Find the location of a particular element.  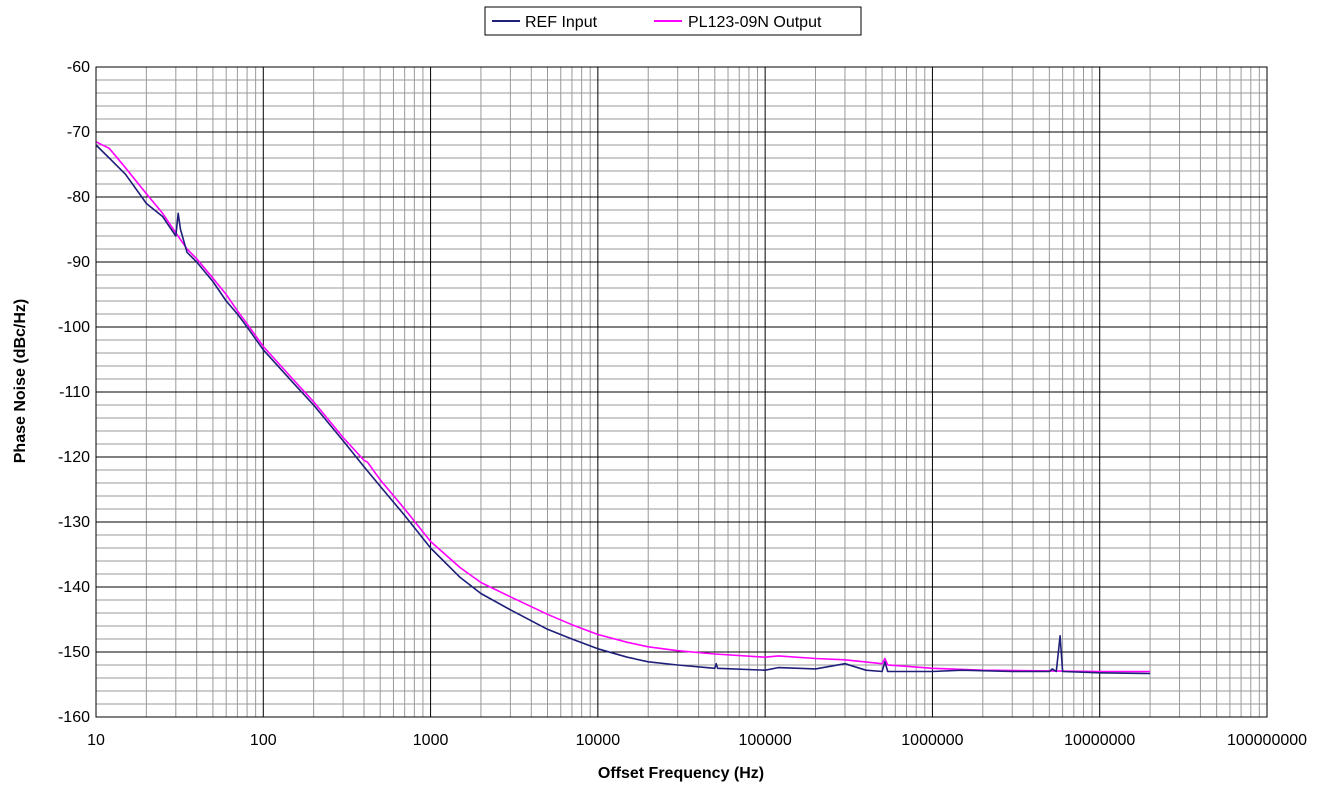

y-tick-label: -140 is located at coordinates (74, 587).